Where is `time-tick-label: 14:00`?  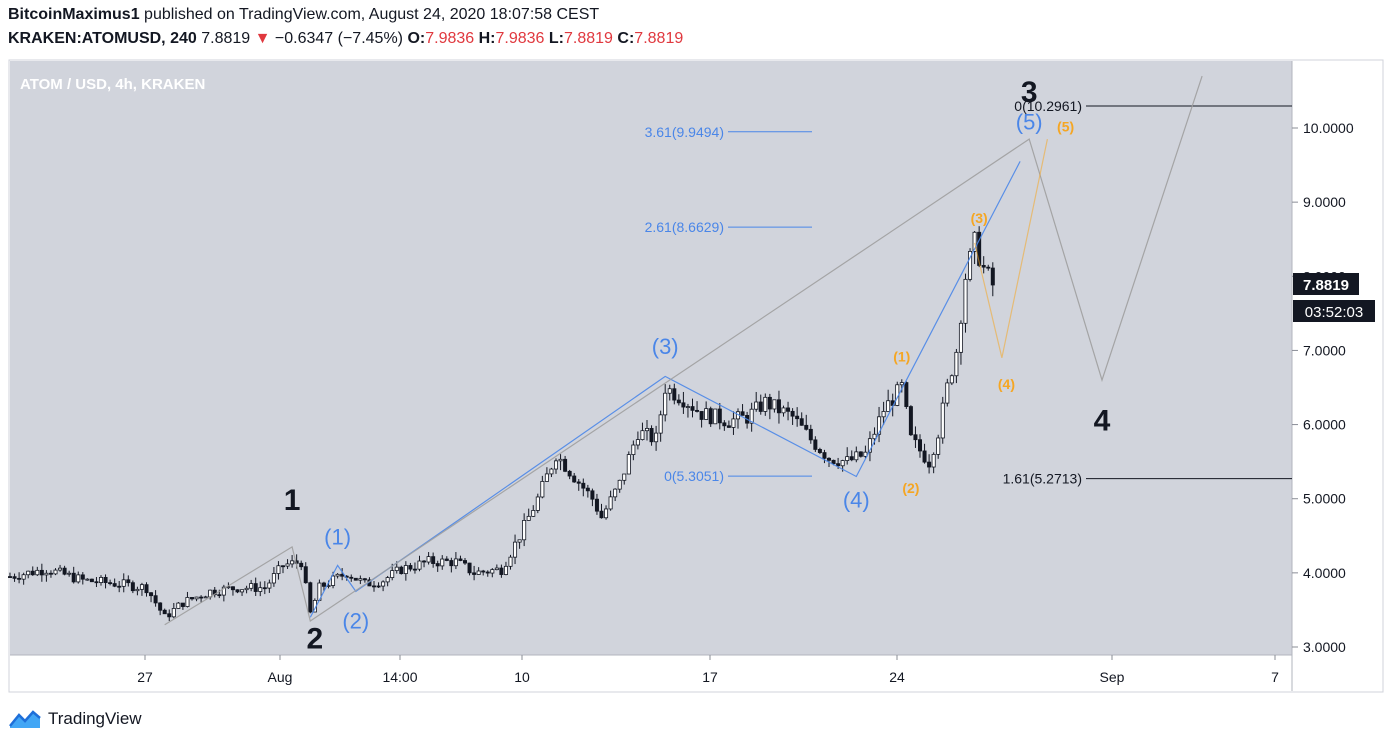 time-tick-label: 14:00 is located at coordinates (399, 677).